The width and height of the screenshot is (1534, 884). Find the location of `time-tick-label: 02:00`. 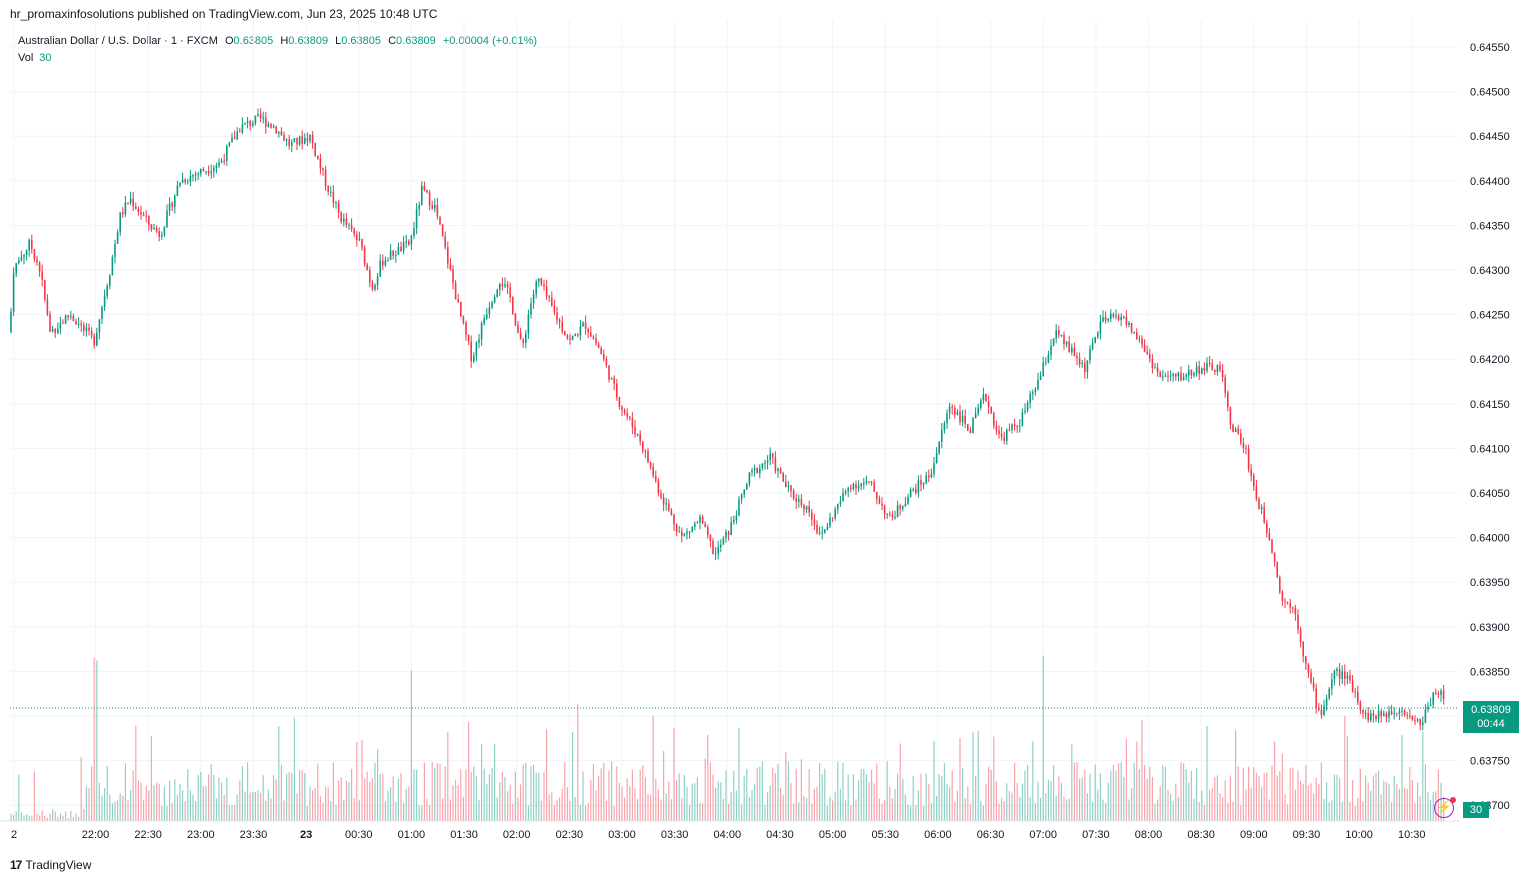

time-tick-label: 02:00 is located at coordinates (517, 835).